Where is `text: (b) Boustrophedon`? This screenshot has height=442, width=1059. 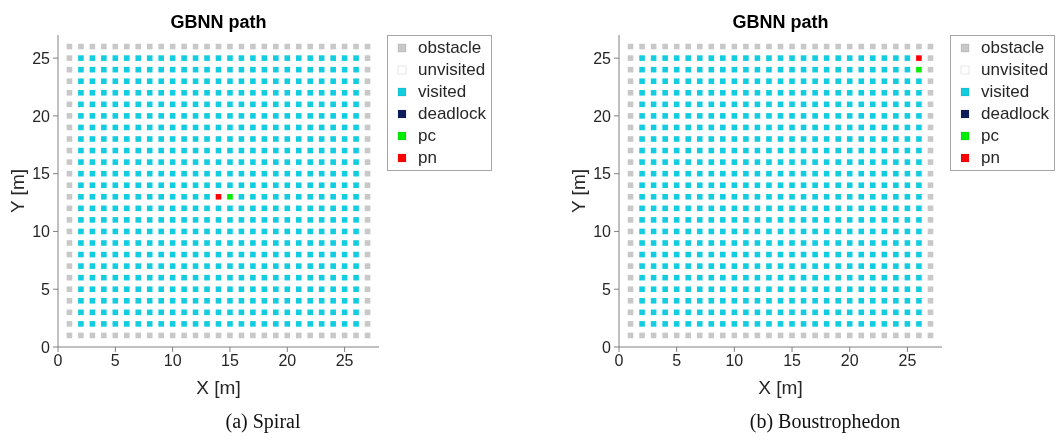 text: (b) Boustrophedon is located at coordinates (825, 420).